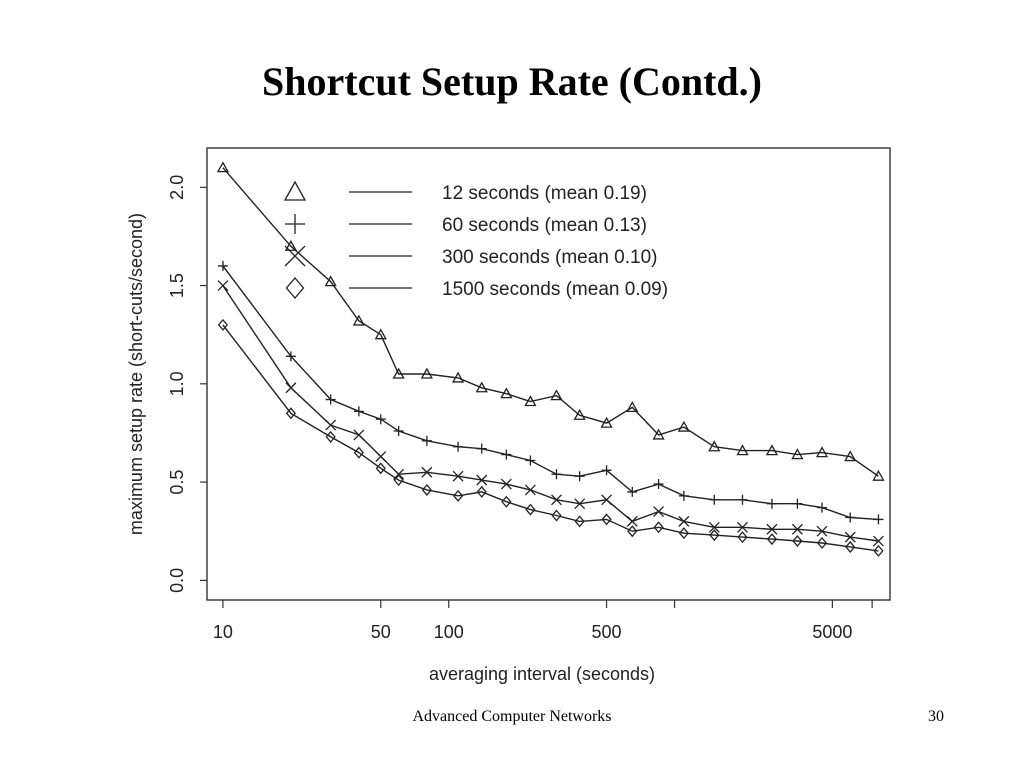 The width and height of the screenshot is (1024, 768). What do you see at coordinates (223, 632) in the screenshot?
I see `x-tick-label: 10` at bounding box center [223, 632].